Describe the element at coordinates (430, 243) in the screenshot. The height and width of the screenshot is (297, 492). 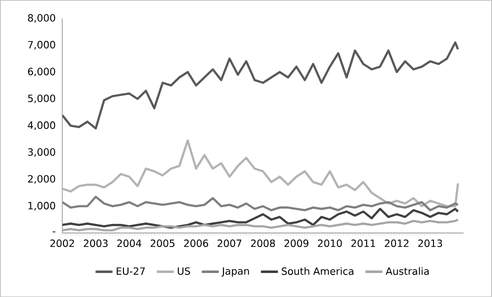
I see `x-tick-label: 2013` at that location.